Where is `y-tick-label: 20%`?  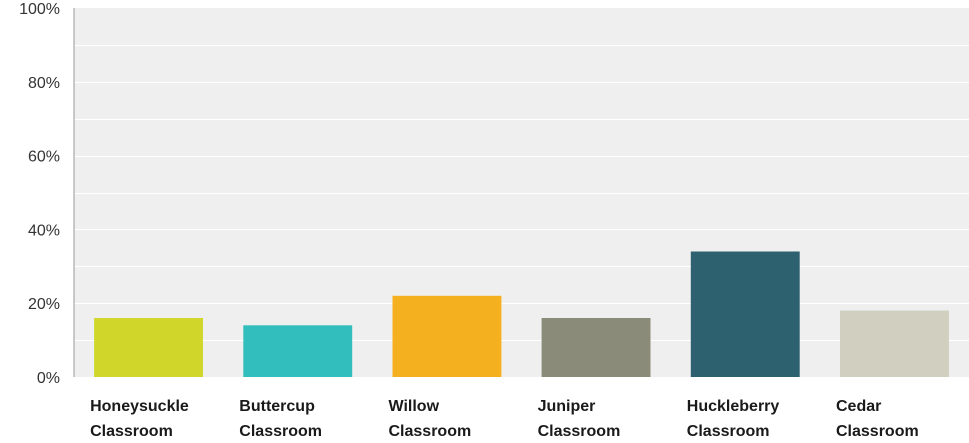
y-tick-label: 20% is located at coordinates (44, 304).